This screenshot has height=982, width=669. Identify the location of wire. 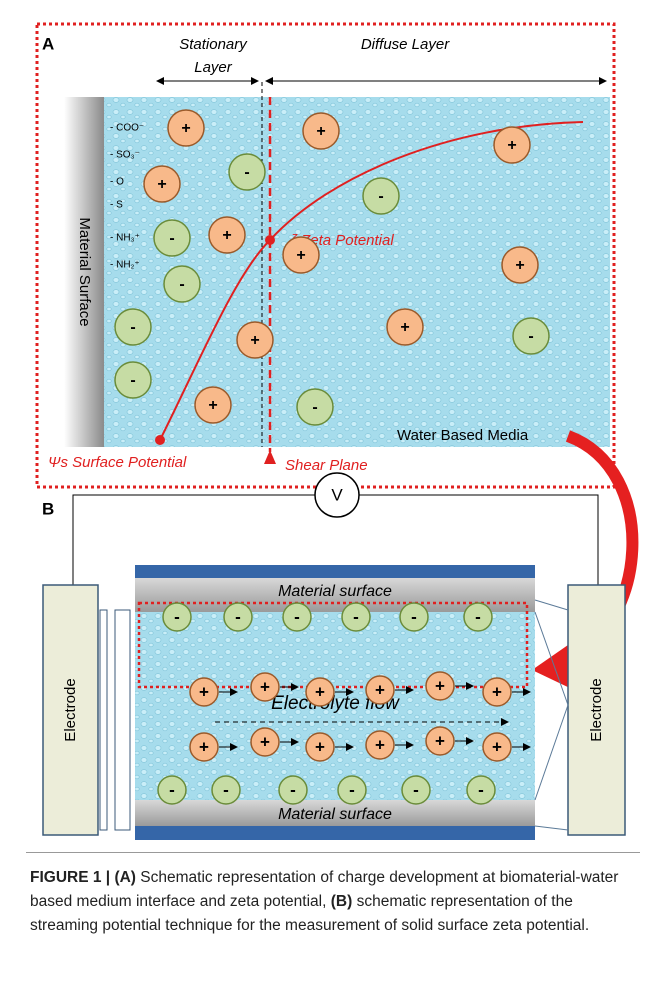
(193, 539).